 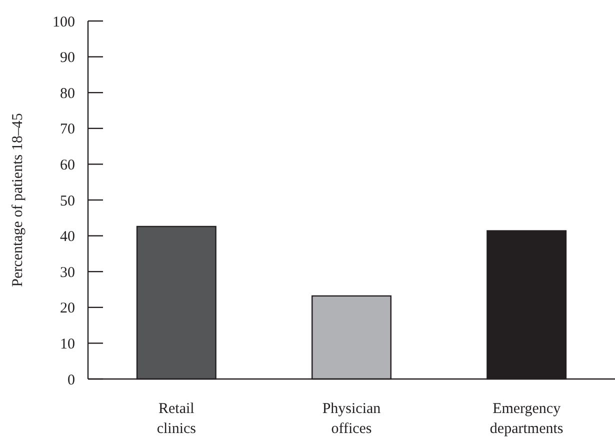 What do you see at coordinates (67, 58) in the screenshot?
I see `y-tick-label: 90` at bounding box center [67, 58].